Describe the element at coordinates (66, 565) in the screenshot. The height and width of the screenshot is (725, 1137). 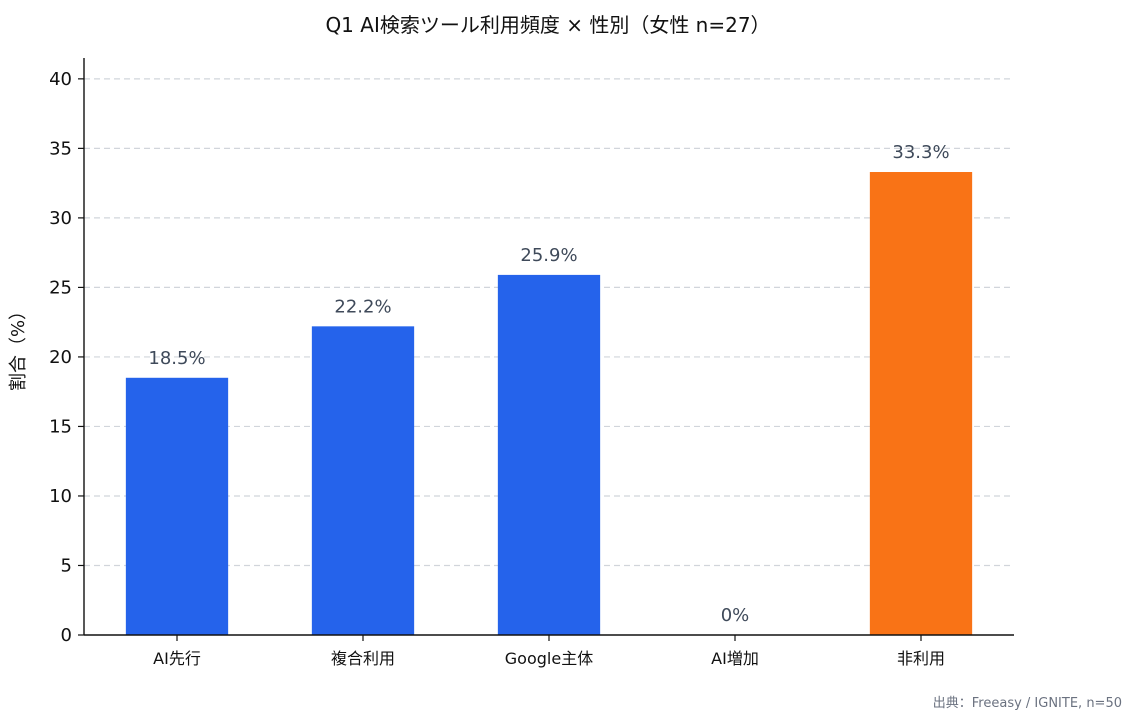
I see `y-tick-label: 5` at that location.